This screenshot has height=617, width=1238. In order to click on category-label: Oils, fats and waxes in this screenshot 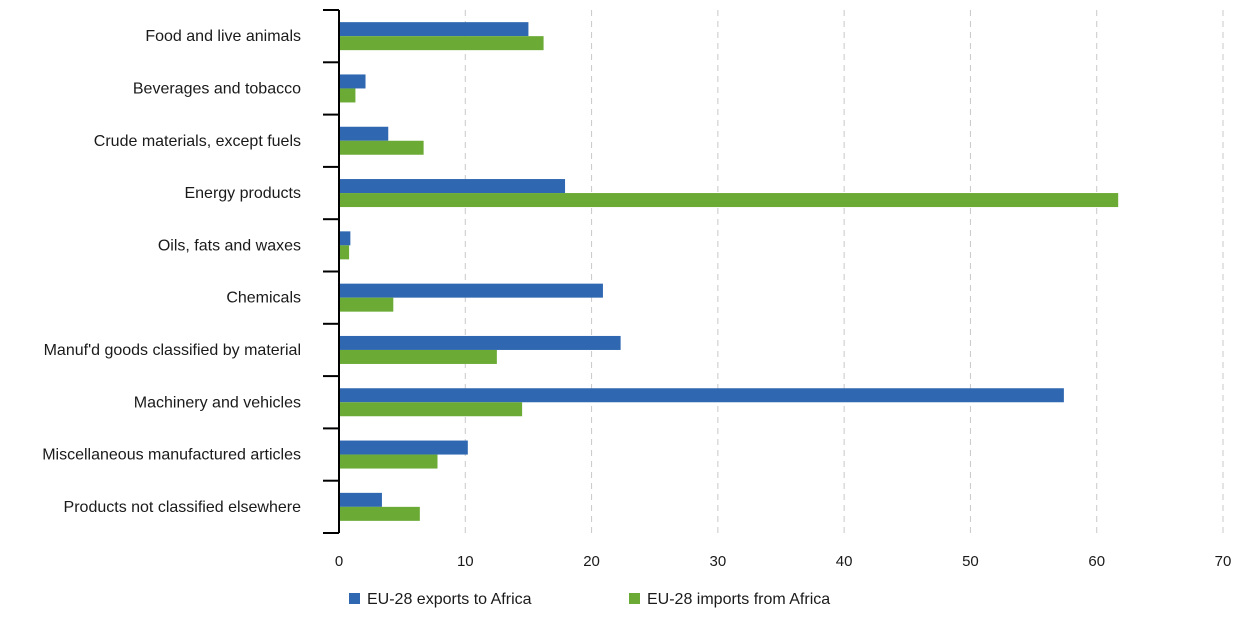, I will do `click(229, 245)`.